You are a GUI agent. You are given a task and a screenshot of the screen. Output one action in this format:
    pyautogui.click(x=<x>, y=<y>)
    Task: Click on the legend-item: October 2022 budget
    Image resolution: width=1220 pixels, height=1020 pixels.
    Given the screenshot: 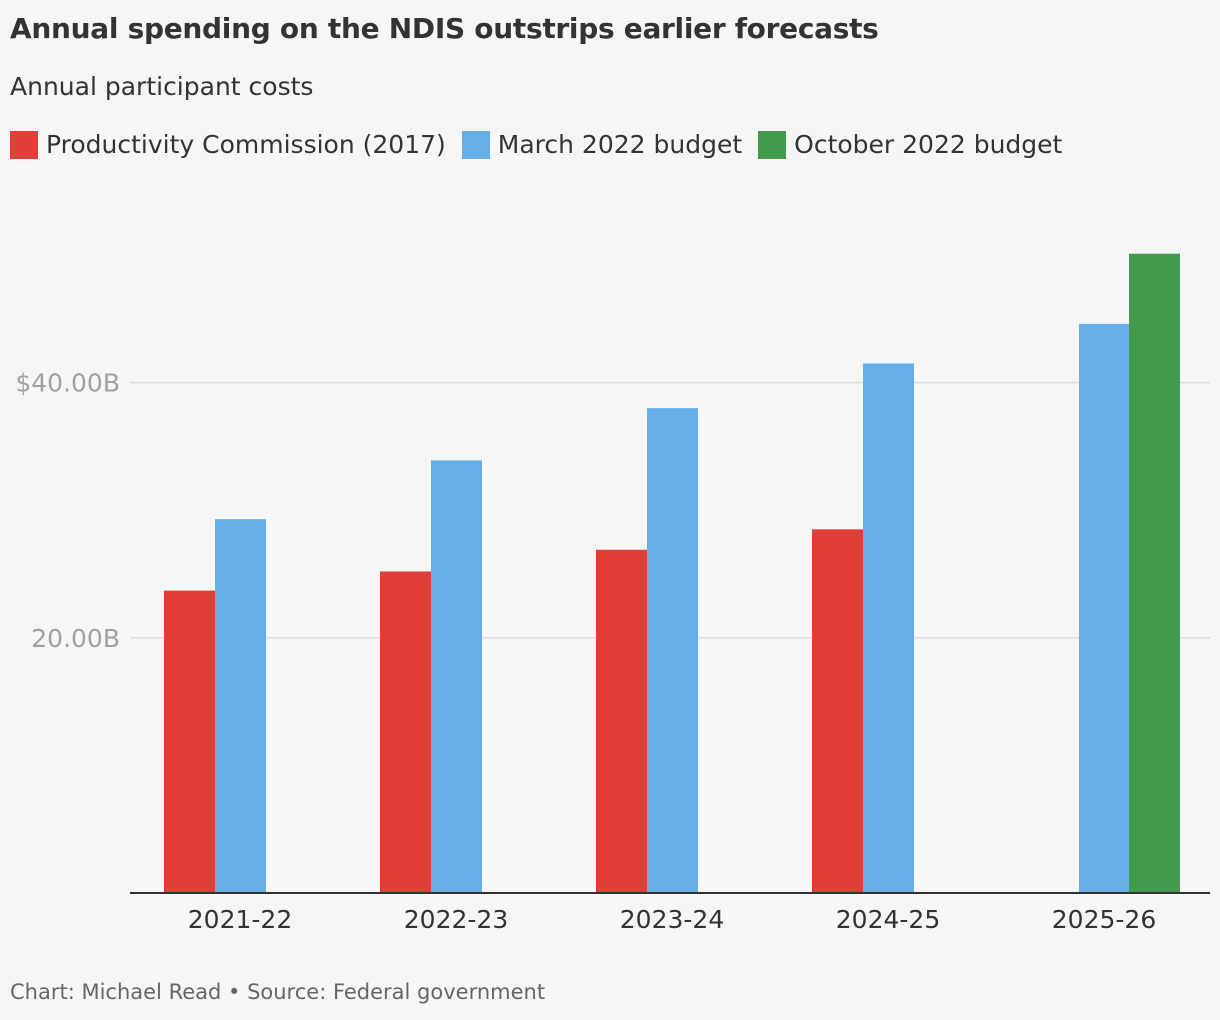 What is the action you would take?
    pyautogui.click(x=910, y=144)
    